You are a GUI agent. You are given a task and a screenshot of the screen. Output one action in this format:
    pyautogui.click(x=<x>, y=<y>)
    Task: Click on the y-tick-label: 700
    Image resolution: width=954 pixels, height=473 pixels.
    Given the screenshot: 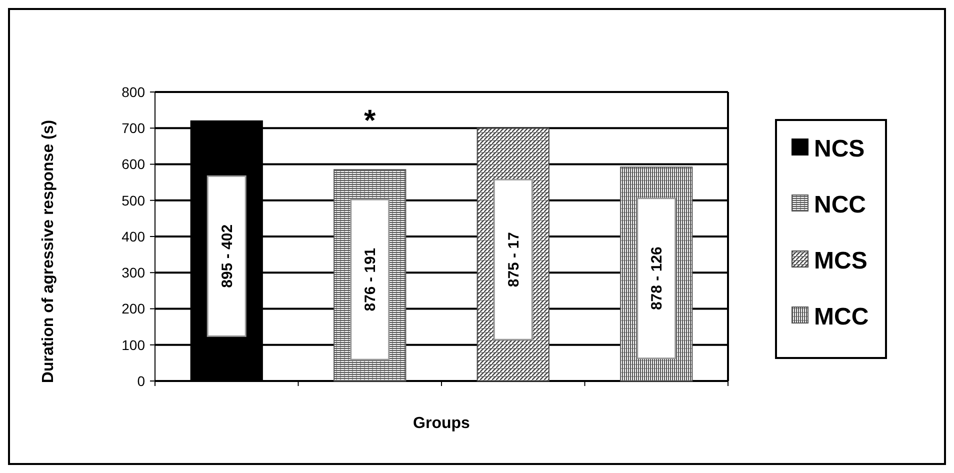 What is the action you would take?
    pyautogui.click(x=134, y=128)
    